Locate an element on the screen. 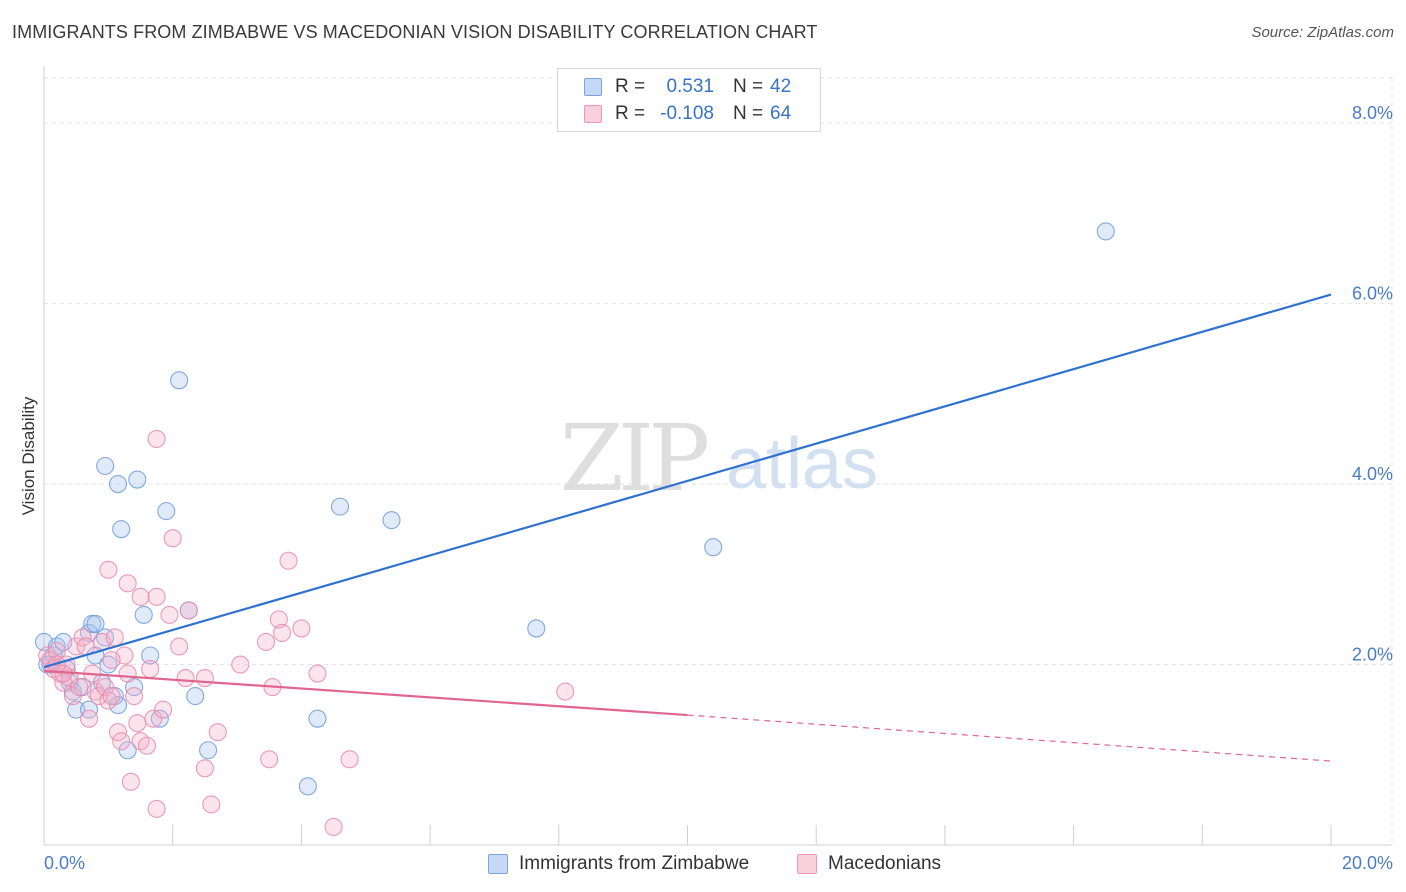 The height and width of the screenshot is (892, 1406). legend-n-value: 42 is located at coordinates (781, 86).